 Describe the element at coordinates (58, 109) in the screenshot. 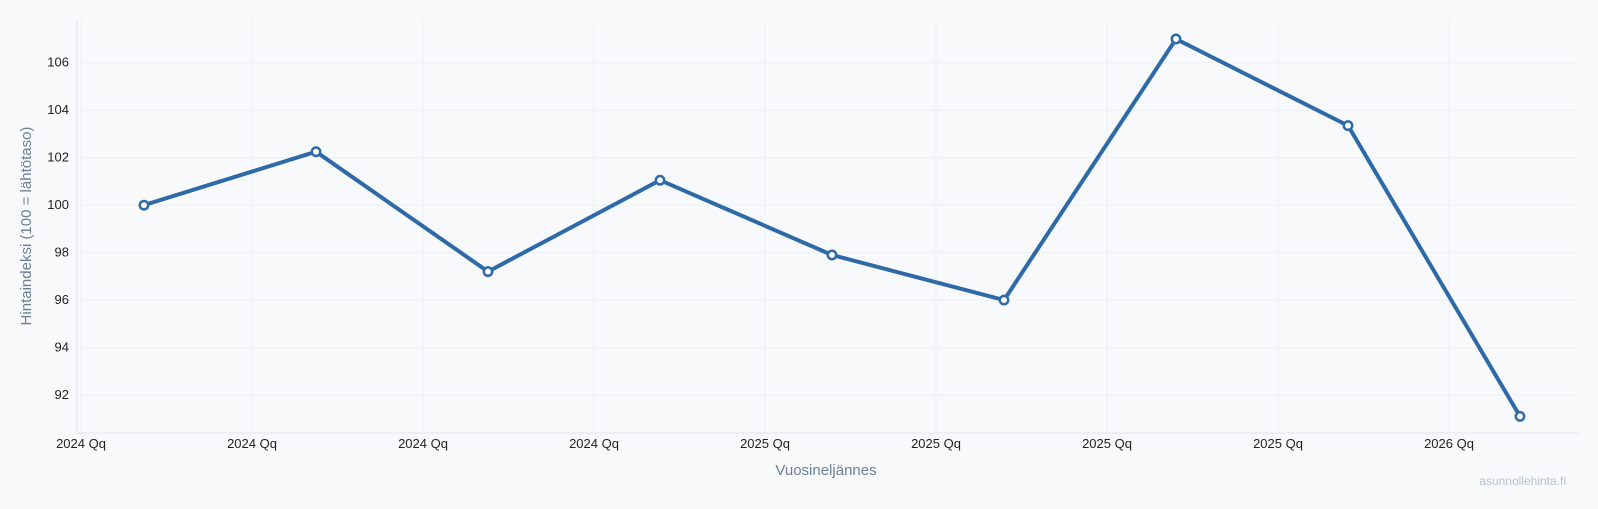

I see `y-tick-label: 104` at that location.